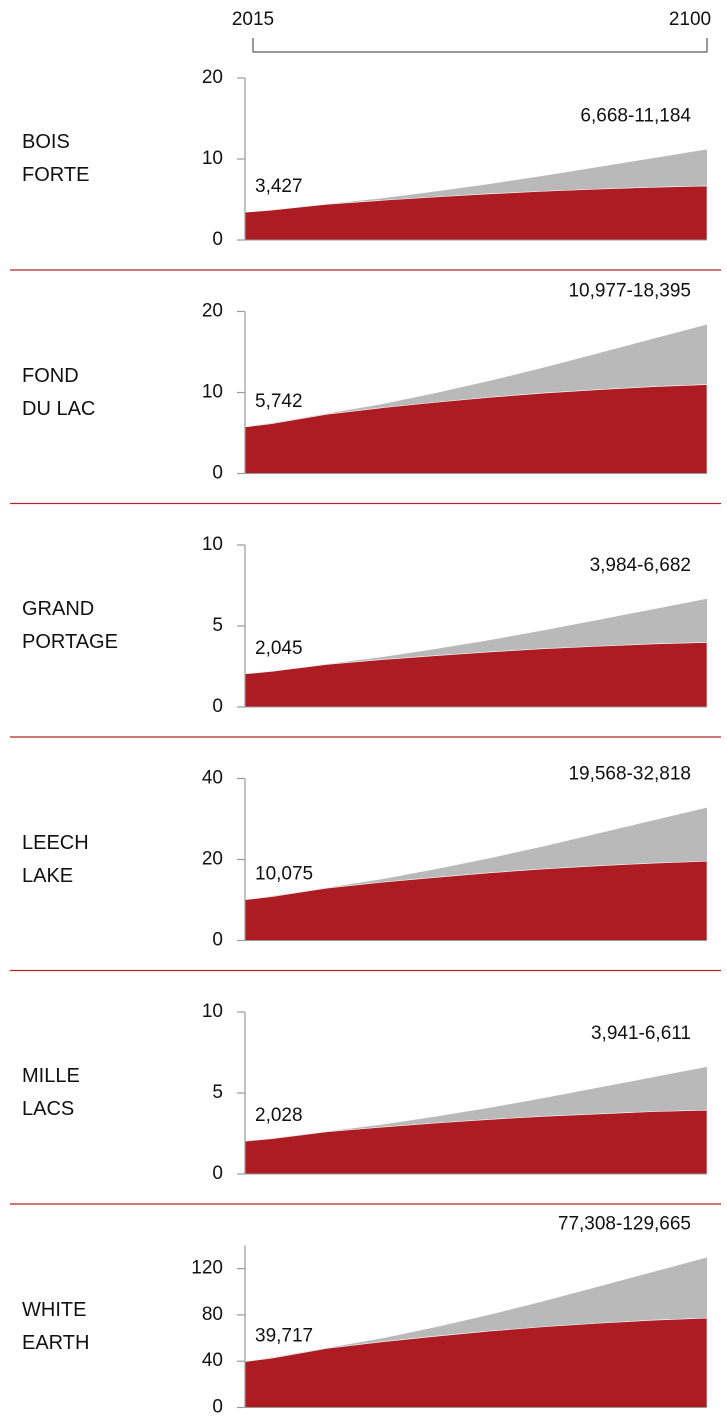  What do you see at coordinates (55, 859) in the screenshot?
I see `panel-title: LEECH LAKE` at bounding box center [55, 859].